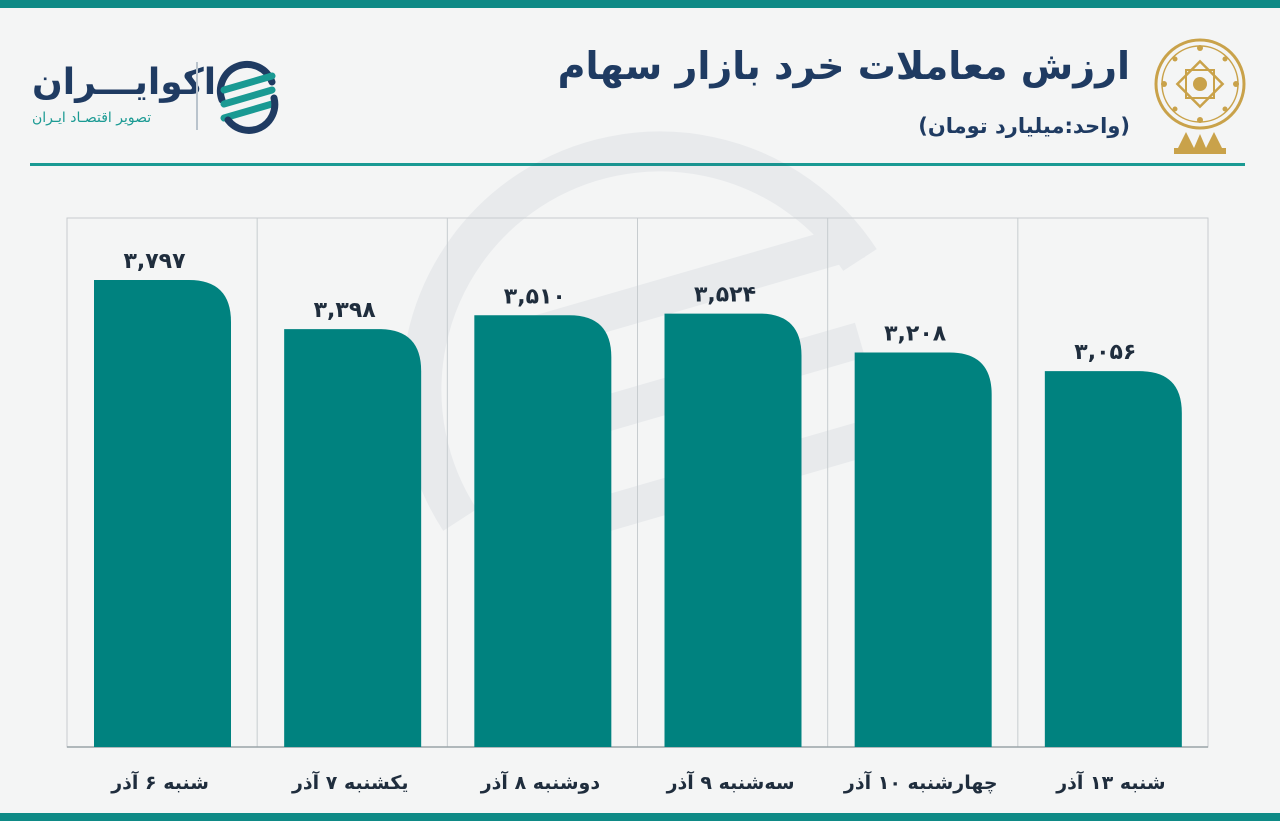  What do you see at coordinates (154, 261) in the screenshot?
I see `bar-value-label: ۳,۷۹۷` at bounding box center [154, 261].